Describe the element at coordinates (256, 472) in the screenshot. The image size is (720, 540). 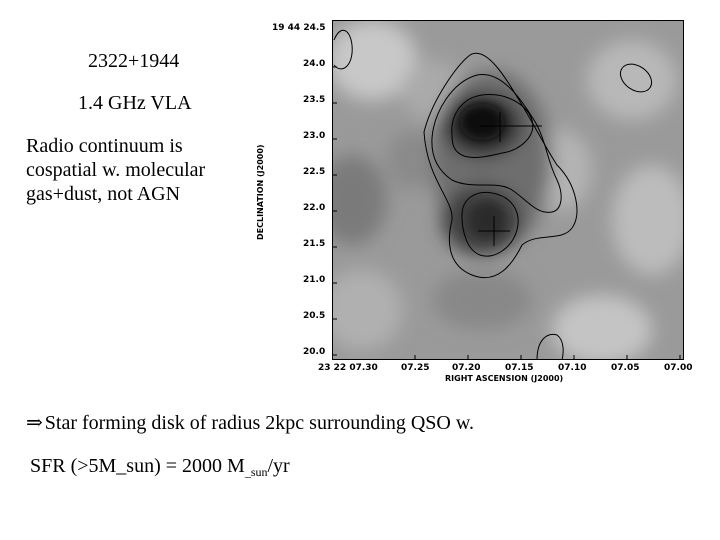
I see `sfr-subscript: _sun` at that location.